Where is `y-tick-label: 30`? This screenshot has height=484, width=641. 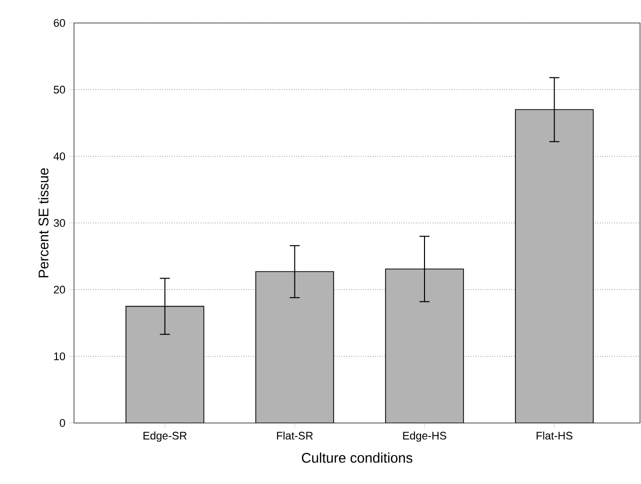
y-tick-label: 30 is located at coordinates (60, 223).